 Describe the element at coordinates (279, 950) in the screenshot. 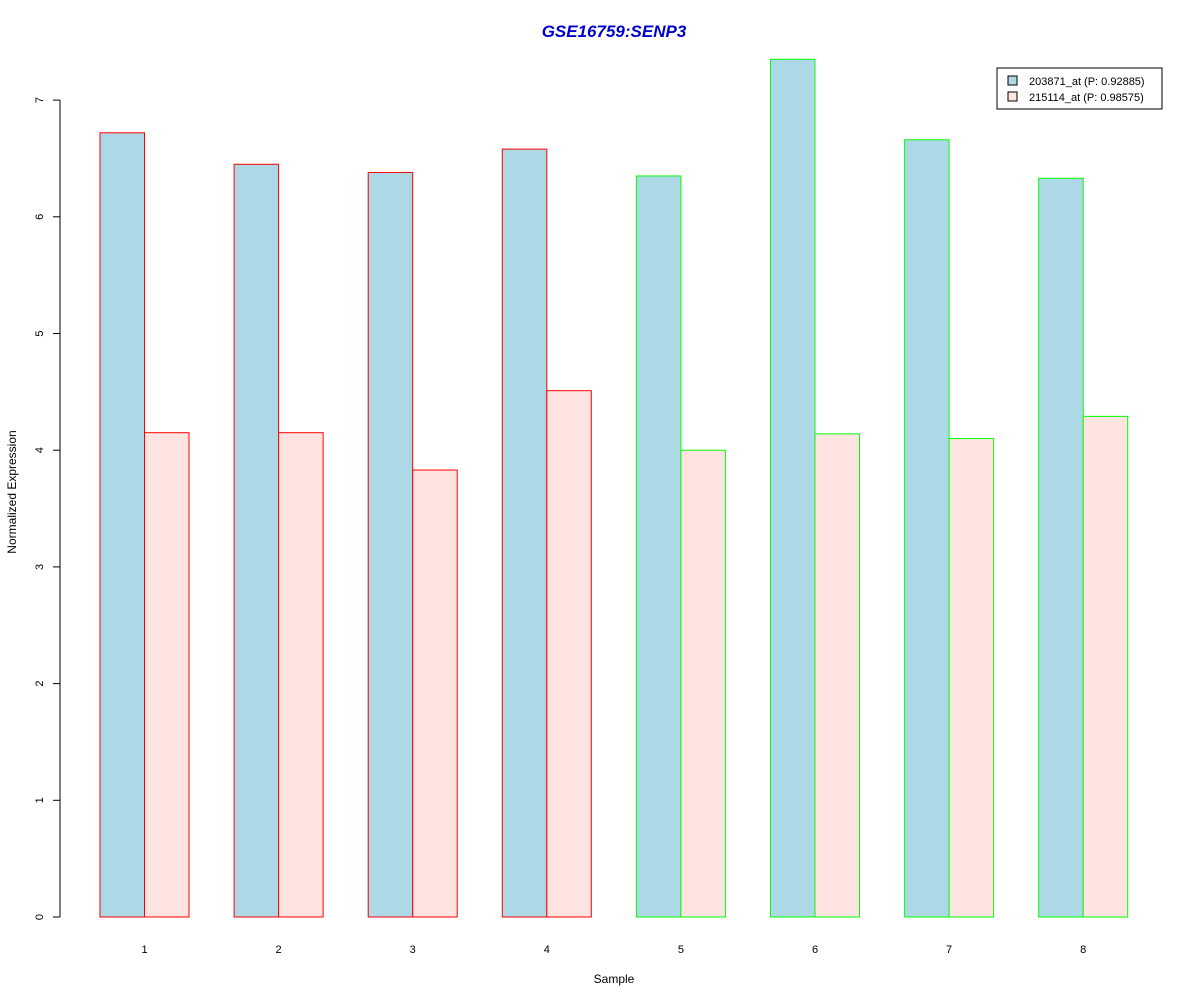

I see `x-tick-label: 2` at that location.